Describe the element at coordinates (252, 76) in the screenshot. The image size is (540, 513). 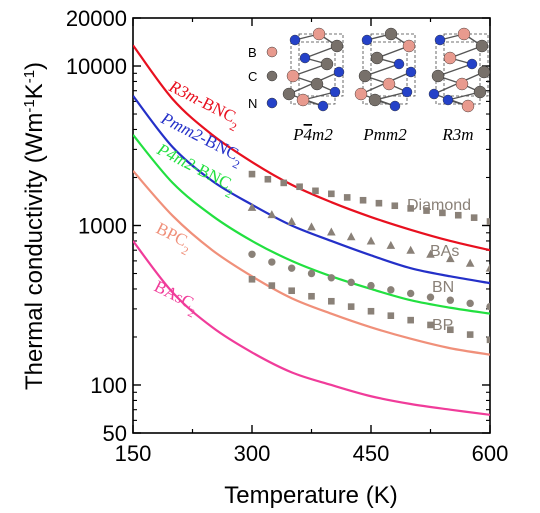
I see `atom-legend-label: C` at that location.